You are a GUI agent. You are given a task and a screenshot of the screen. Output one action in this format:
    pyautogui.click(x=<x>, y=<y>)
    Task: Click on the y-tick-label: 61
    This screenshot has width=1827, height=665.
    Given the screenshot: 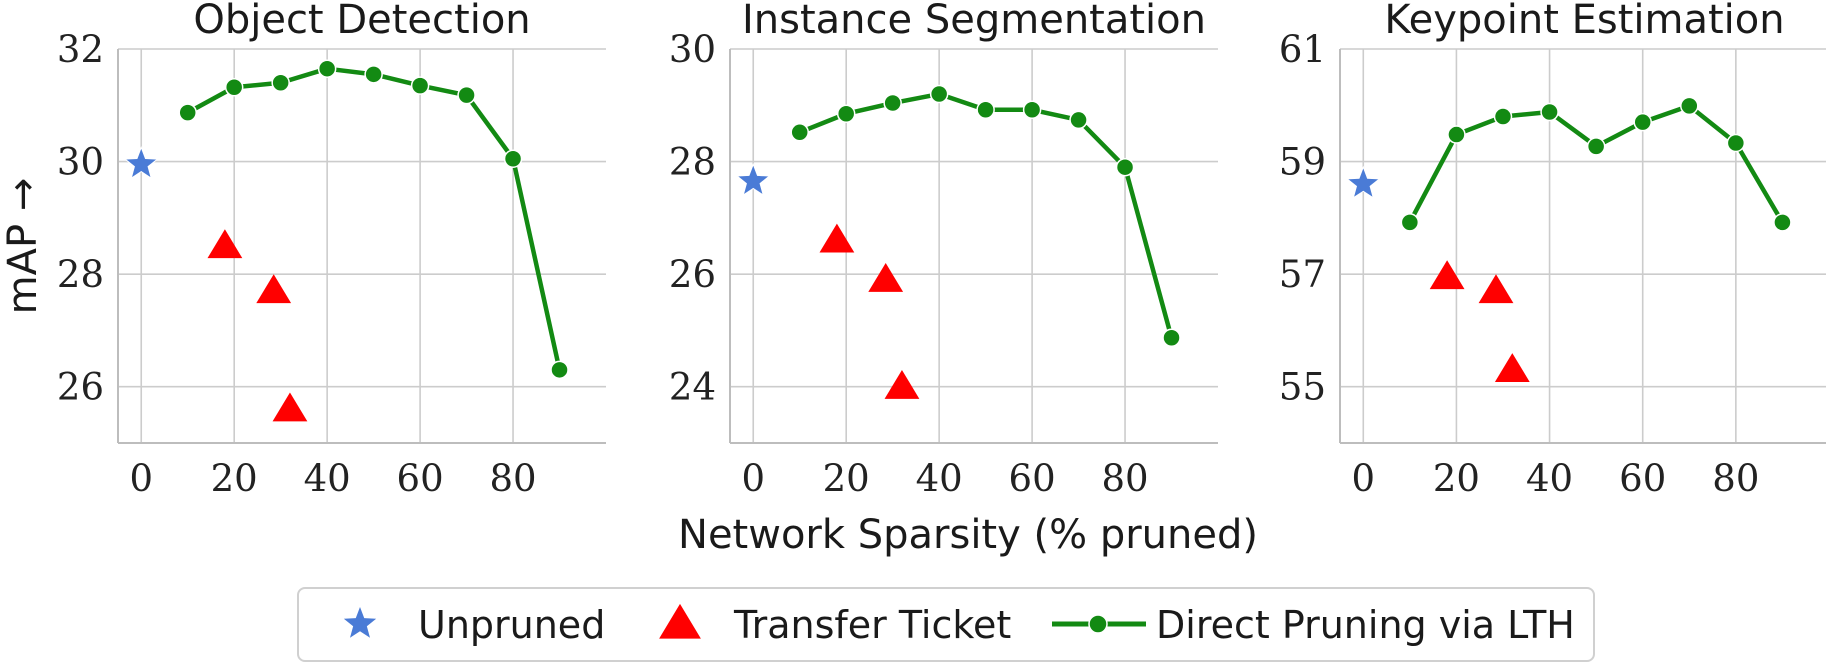 What is the action you would take?
    pyautogui.click(x=1302, y=49)
    